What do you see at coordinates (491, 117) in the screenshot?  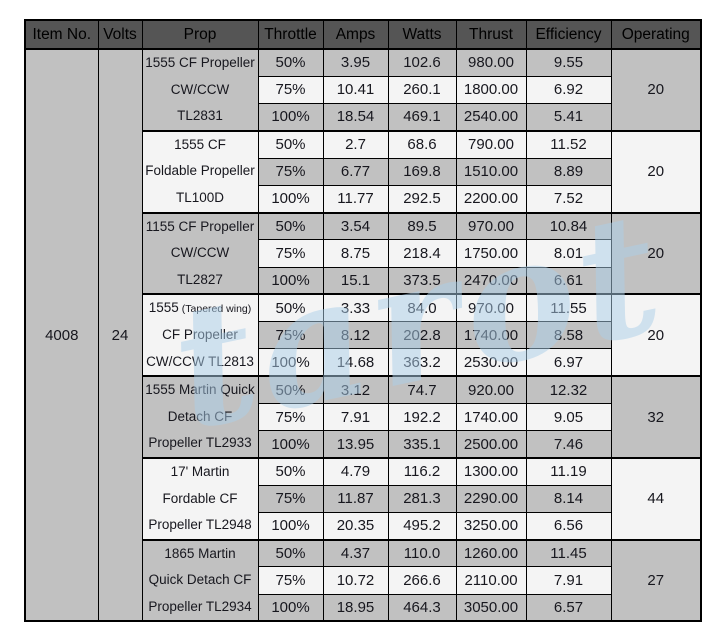 I see `thrust-cell: 2540.00` at bounding box center [491, 117].